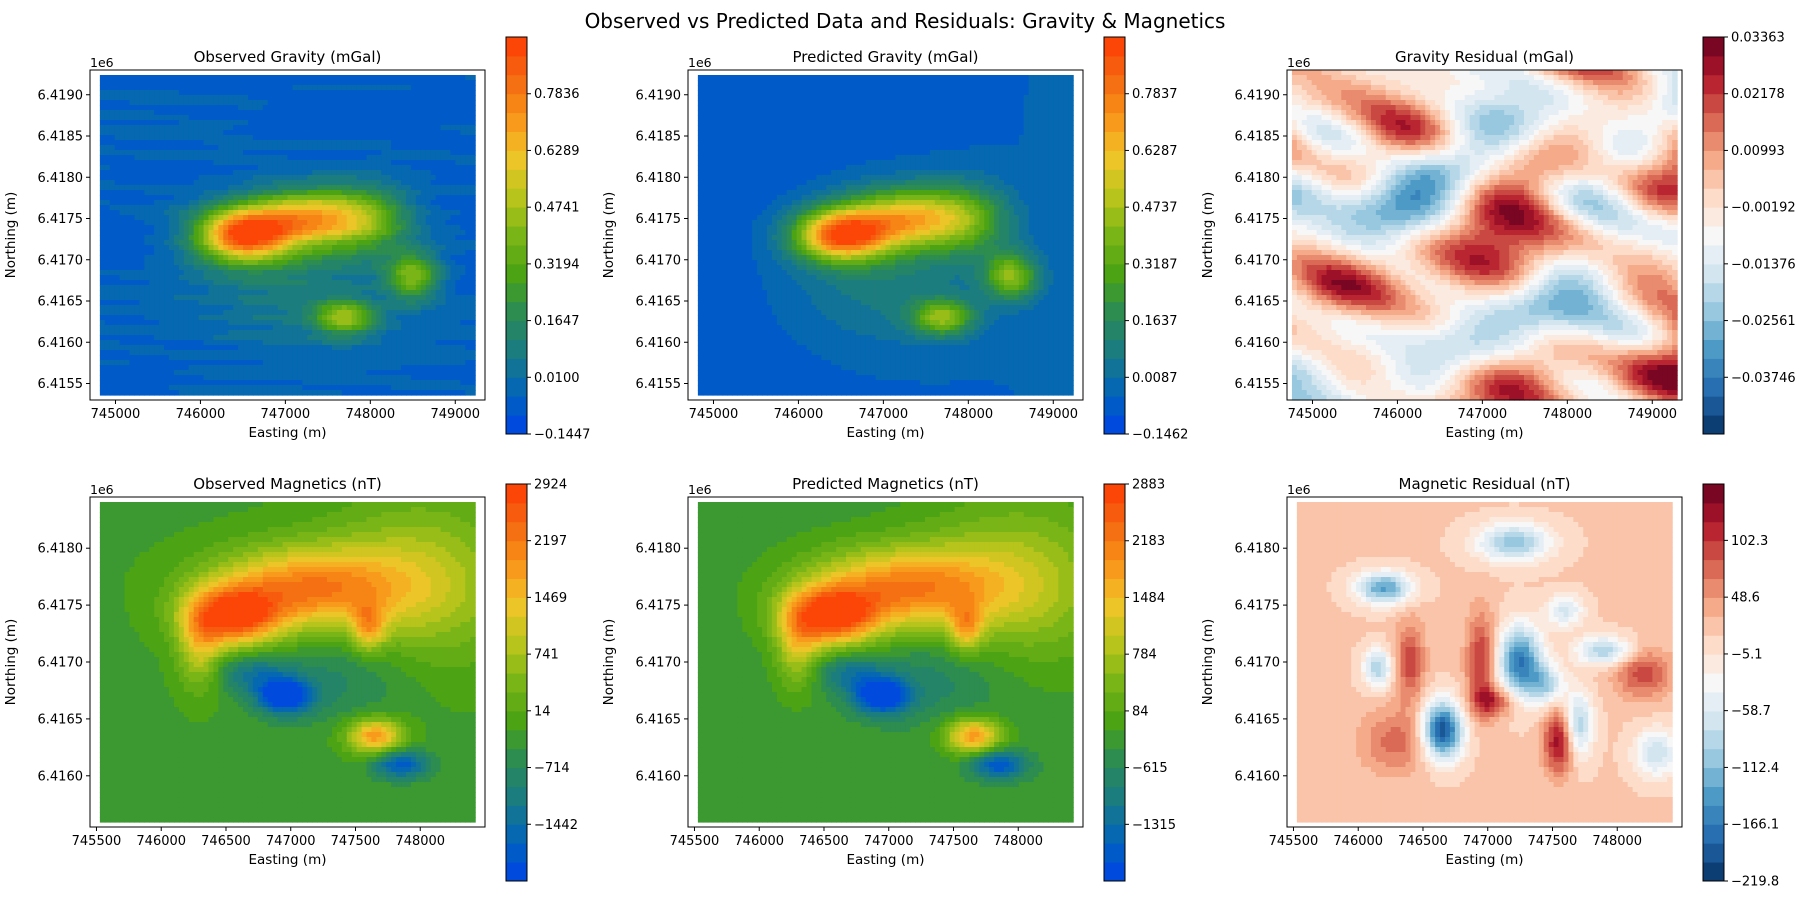 Image resolution: width=1810 pixels, height=923 pixels. Describe the element at coordinates (557, 208) in the screenshot. I see `colorbar-tick-label: 0.4741` at that location.